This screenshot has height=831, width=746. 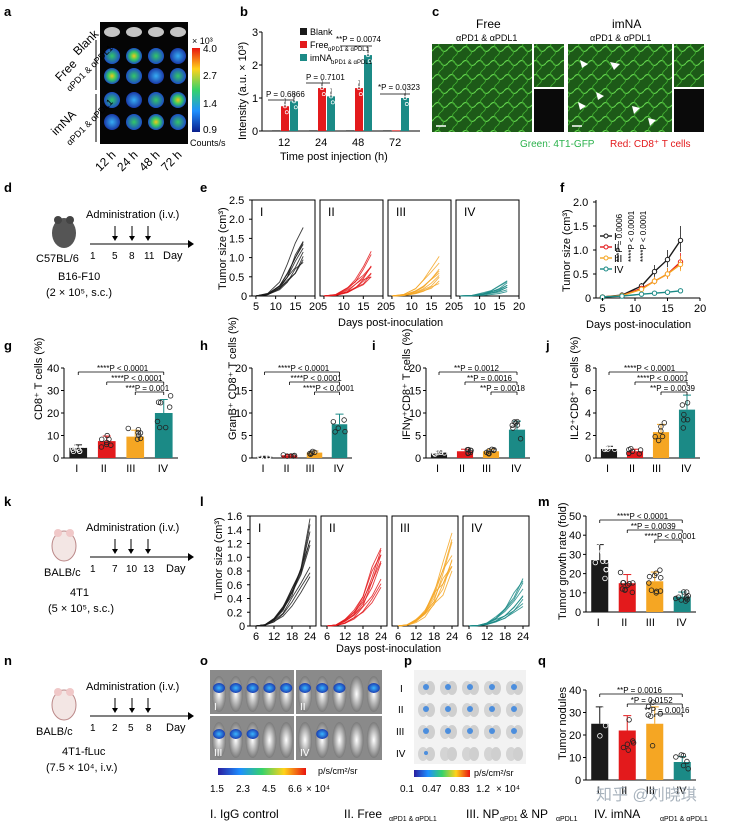 I want to click on group-label: II, so click(x=303, y=707).